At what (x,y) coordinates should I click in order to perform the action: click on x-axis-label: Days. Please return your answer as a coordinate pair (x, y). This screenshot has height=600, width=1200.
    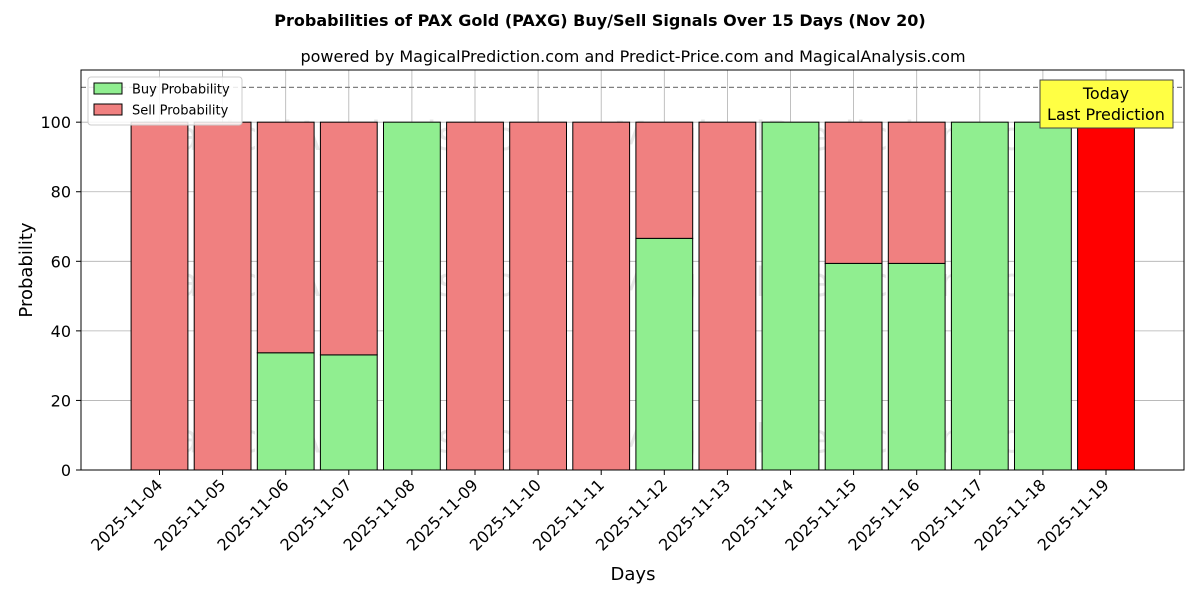
    Looking at the image, I should click on (633, 574).